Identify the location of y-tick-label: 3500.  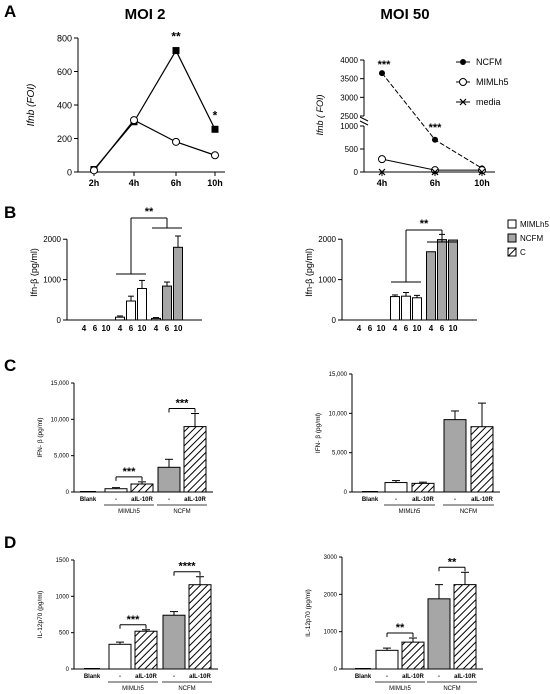
(349, 79).